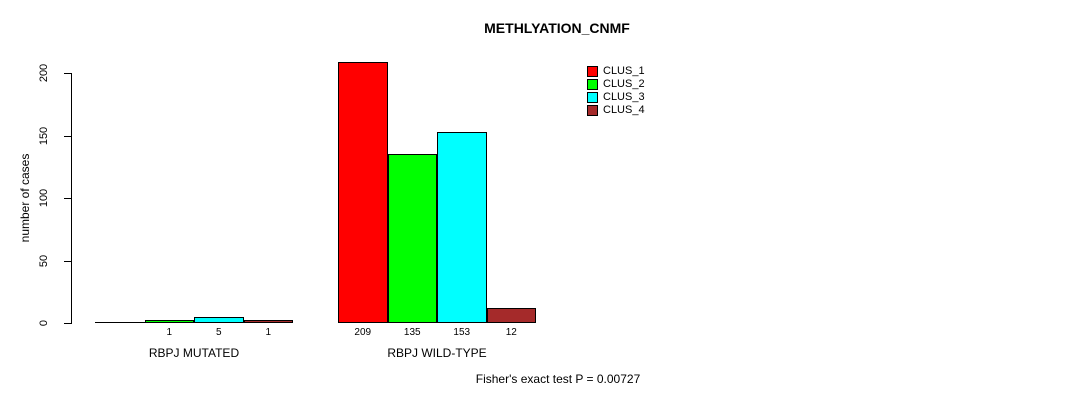 The width and height of the screenshot is (1090, 400). What do you see at coordinates (363, 192) in the screenshot?
I see `bar-clus-1-rbpj-wild-type` at bounding box center [363, 192].